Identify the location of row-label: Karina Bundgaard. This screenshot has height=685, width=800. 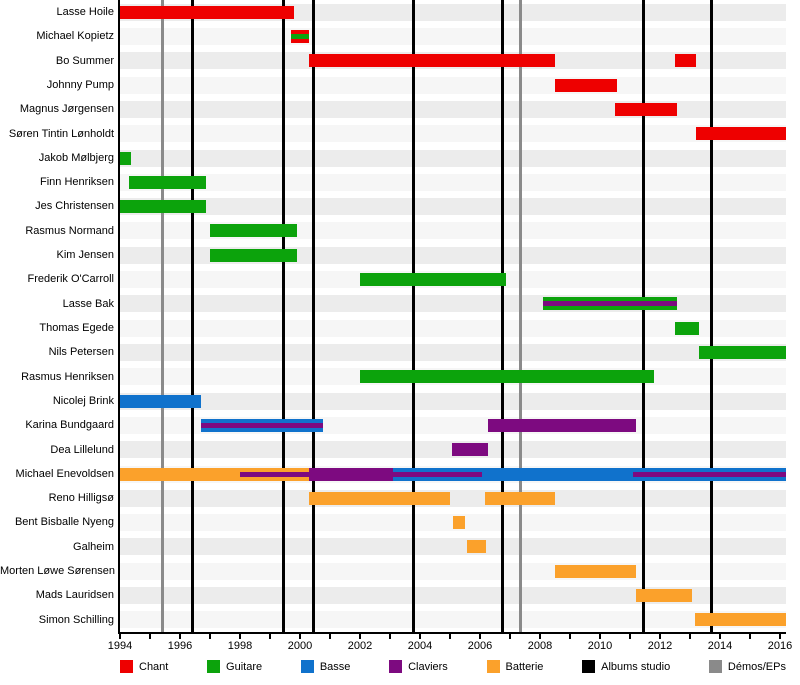
(69, 425).